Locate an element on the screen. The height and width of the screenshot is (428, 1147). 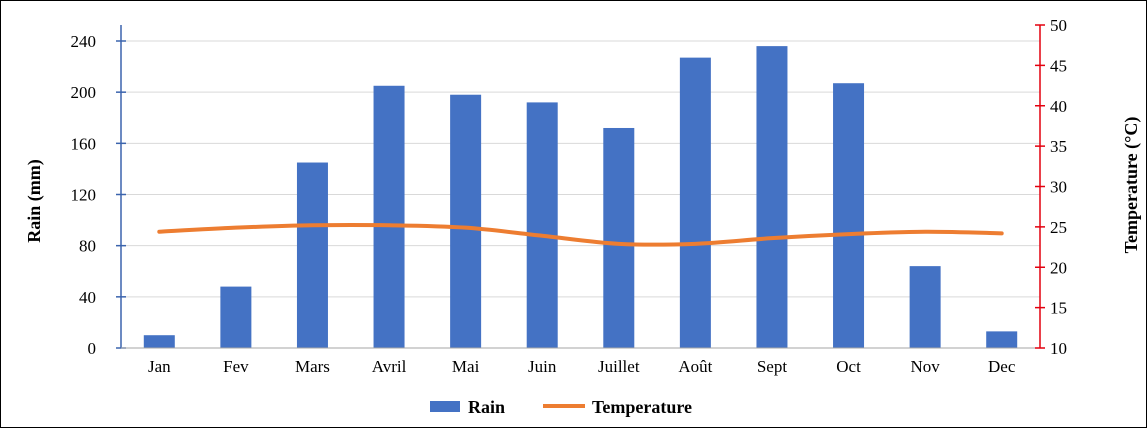
rain-bar-avril is located at coordinates (389, 216).